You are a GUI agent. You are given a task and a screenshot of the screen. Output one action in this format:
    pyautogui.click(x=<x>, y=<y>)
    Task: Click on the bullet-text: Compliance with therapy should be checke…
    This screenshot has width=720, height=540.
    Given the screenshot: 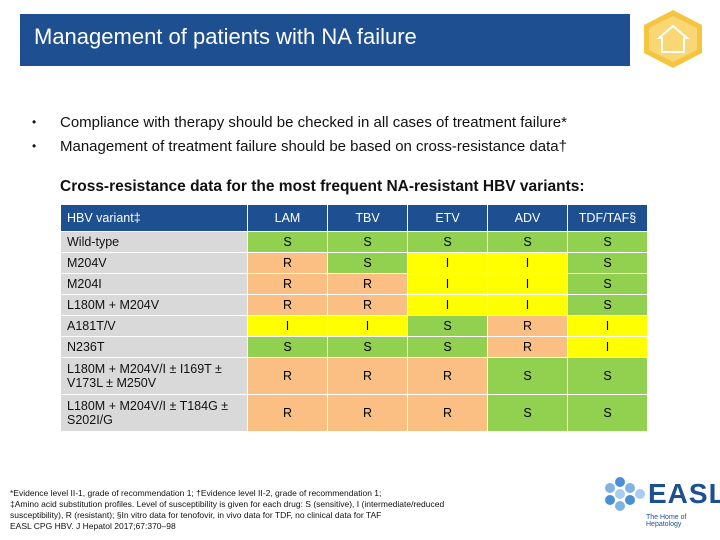 What is the action you would take?
    pyautogui.click(x=313, y=122)
    